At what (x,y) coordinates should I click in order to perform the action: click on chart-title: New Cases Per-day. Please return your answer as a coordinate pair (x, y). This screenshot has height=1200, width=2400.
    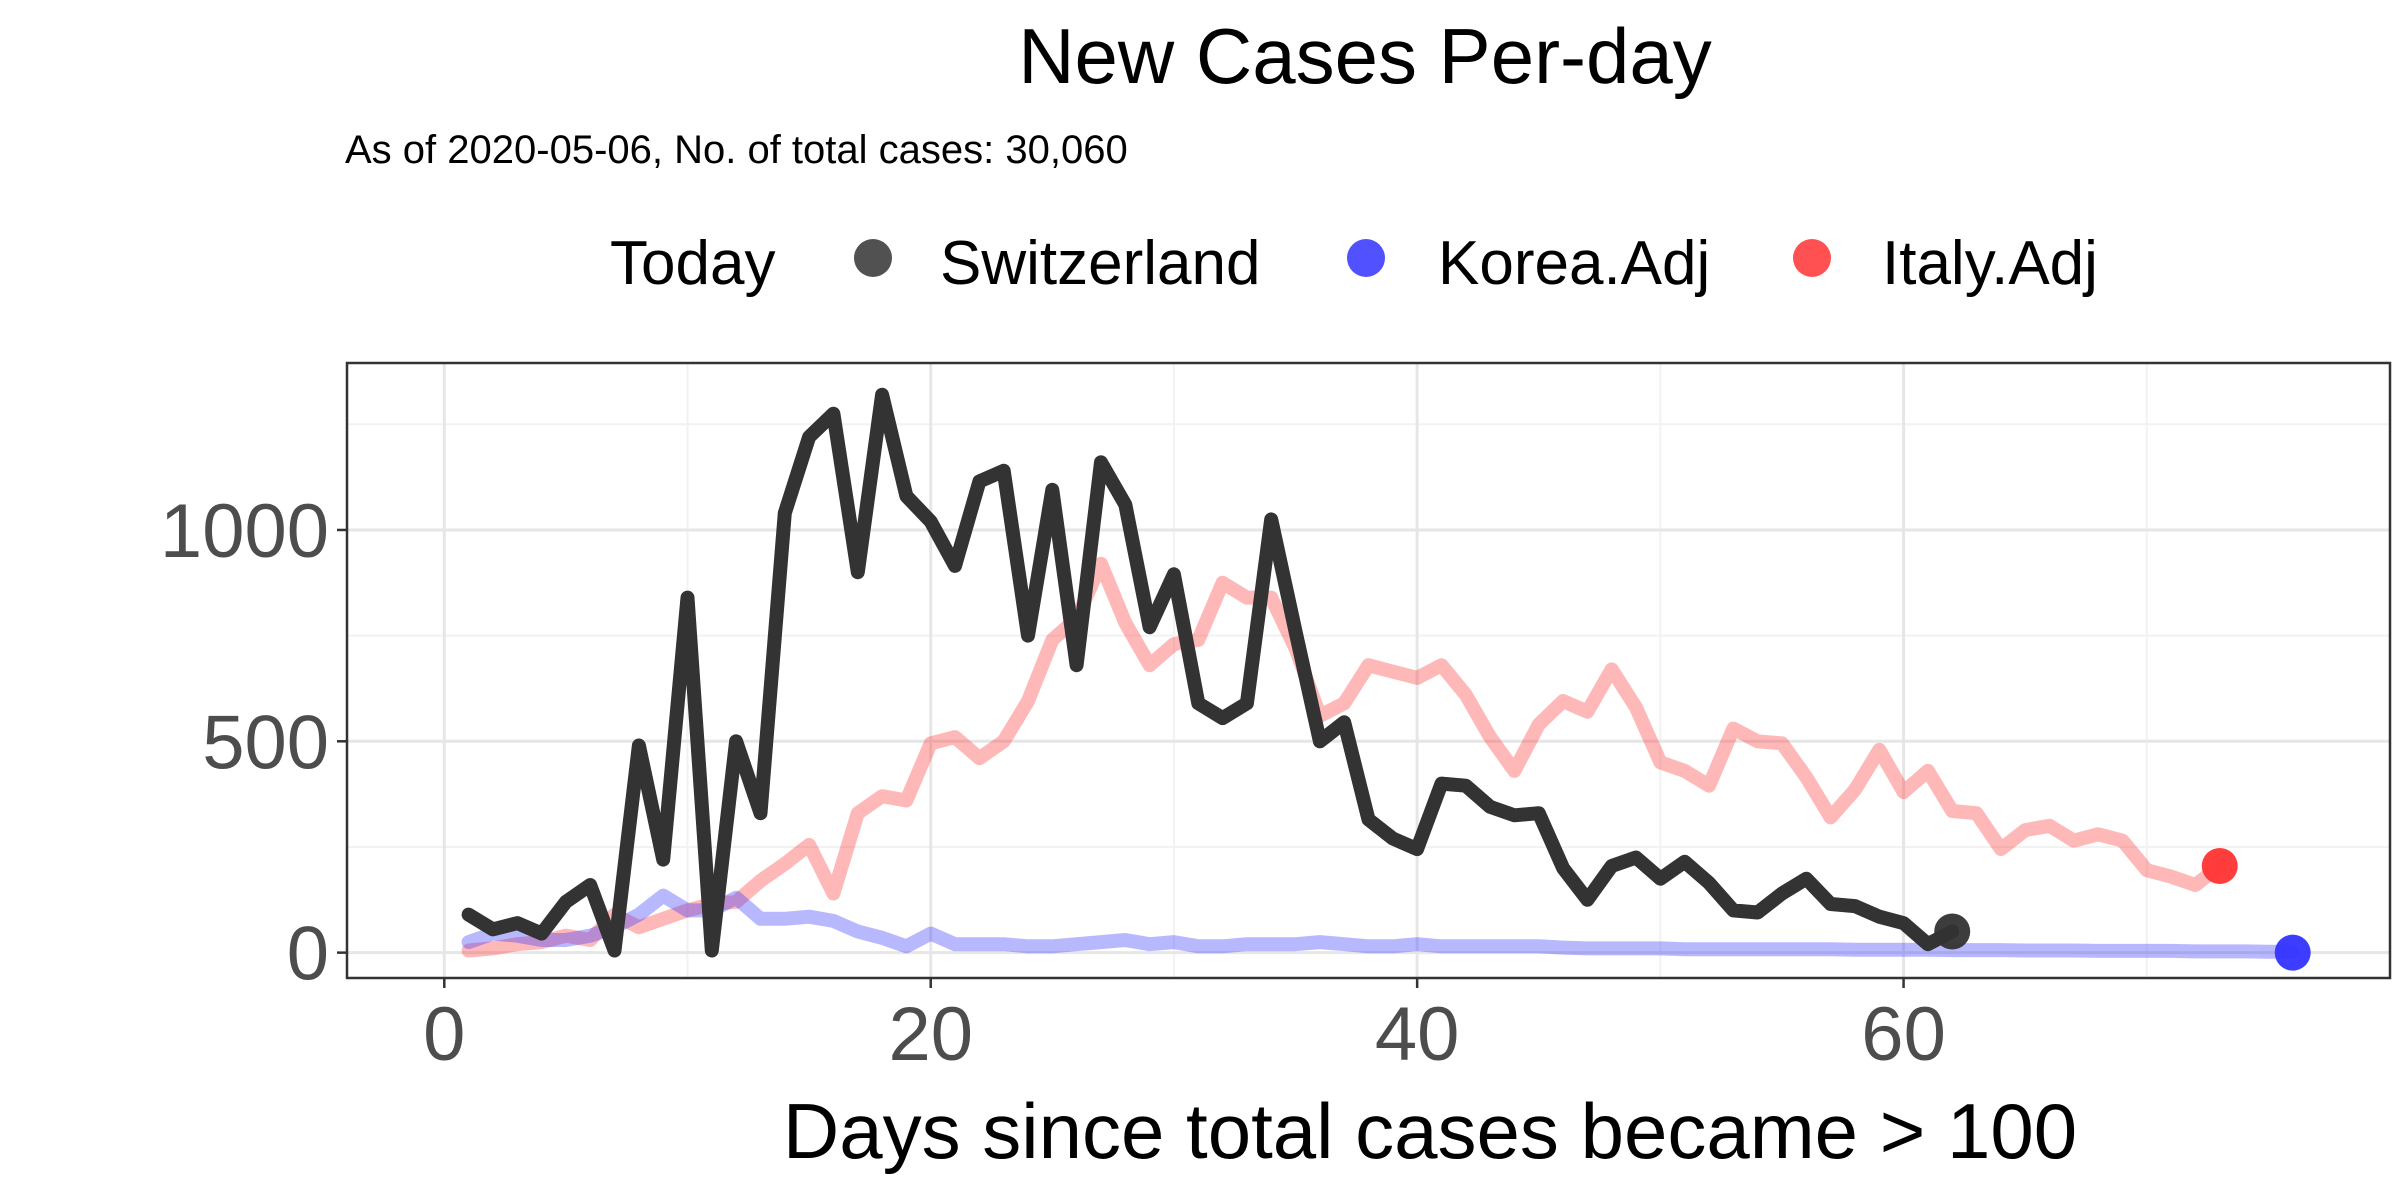
    Looking at the image, I should click on (1365, 56).